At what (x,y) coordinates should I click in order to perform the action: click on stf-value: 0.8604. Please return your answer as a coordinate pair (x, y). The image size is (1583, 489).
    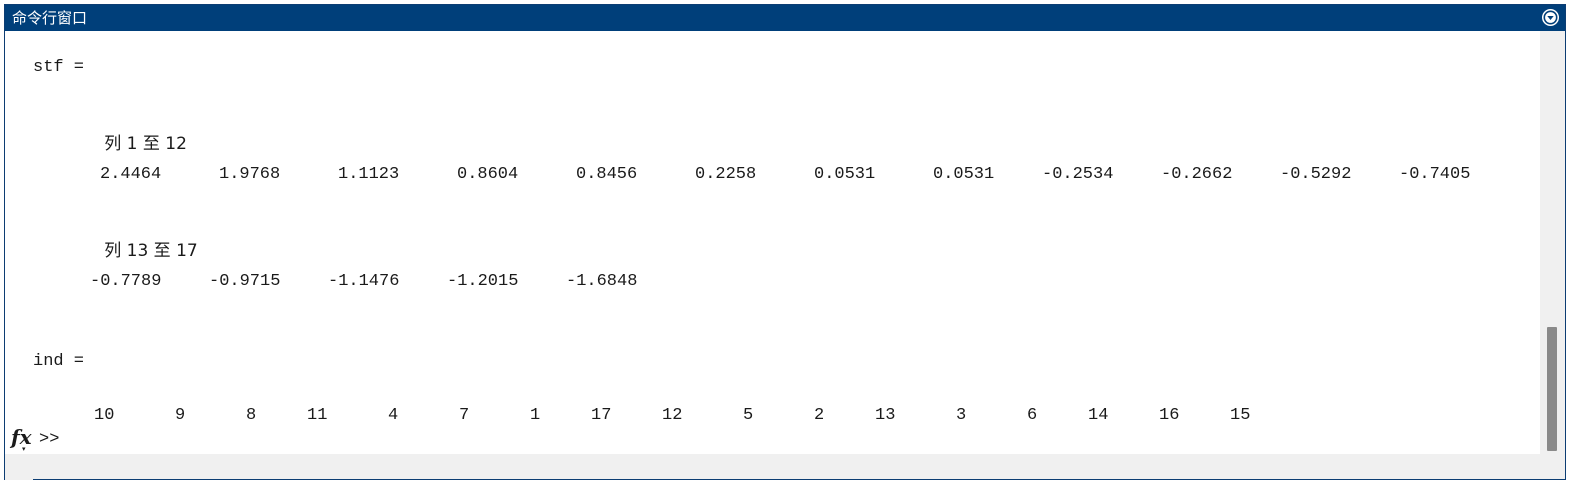
    Looking at the image, I should click on (488, 174).